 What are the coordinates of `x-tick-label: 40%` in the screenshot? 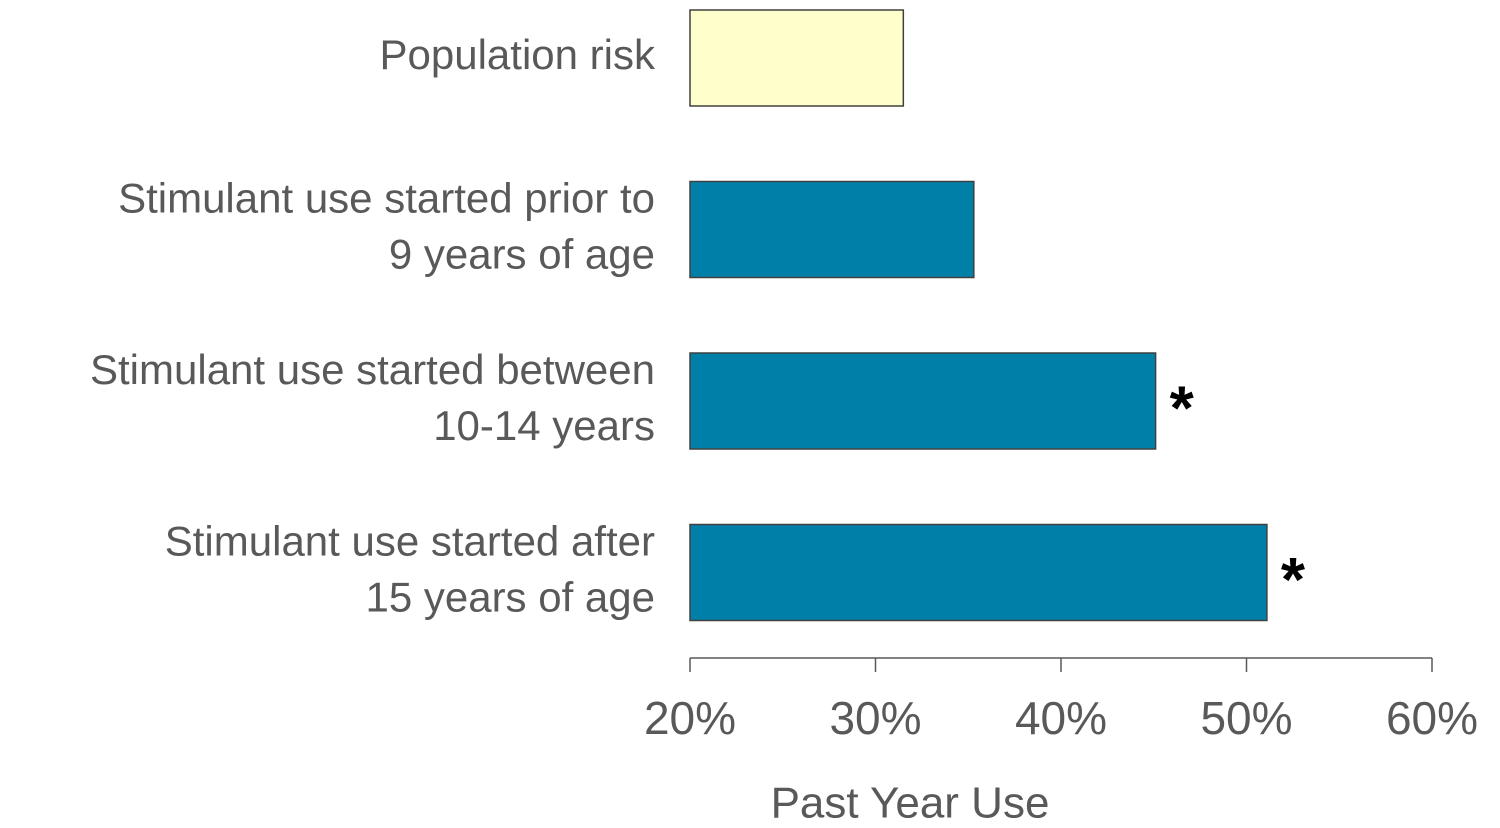 It's located at (1061, 718).